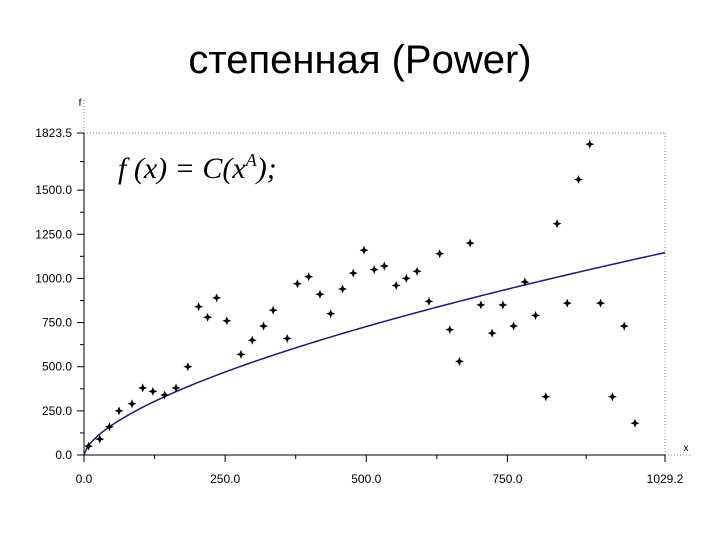 This screenshot has height=540, width=720. I want to click on x-tick-label: 250.0, so click(225, 479).